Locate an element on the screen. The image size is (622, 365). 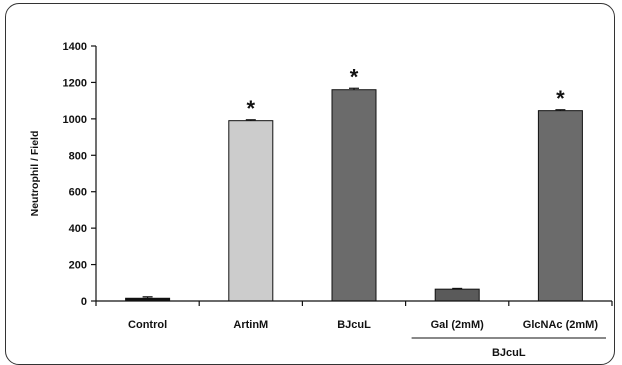
x-tick-label: Gal (2mM) is located at coordinates (458, 325).